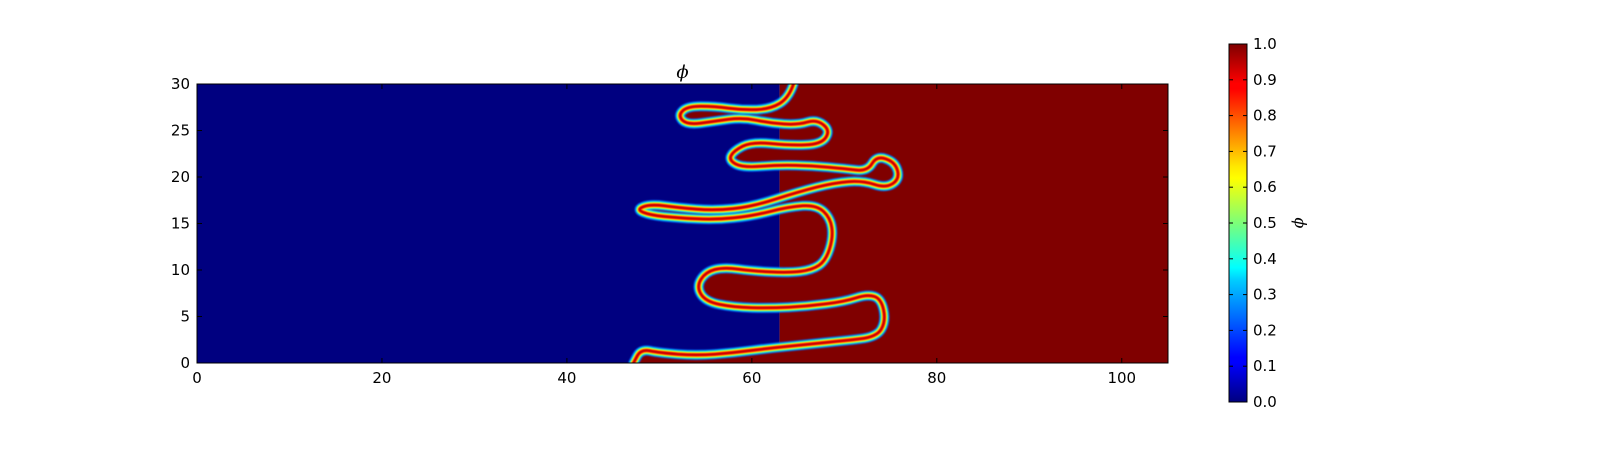  Describe the element at coordinates (1265, 44) in the screenshot. I see `colorbar-tick-label: 1.0` at that location.